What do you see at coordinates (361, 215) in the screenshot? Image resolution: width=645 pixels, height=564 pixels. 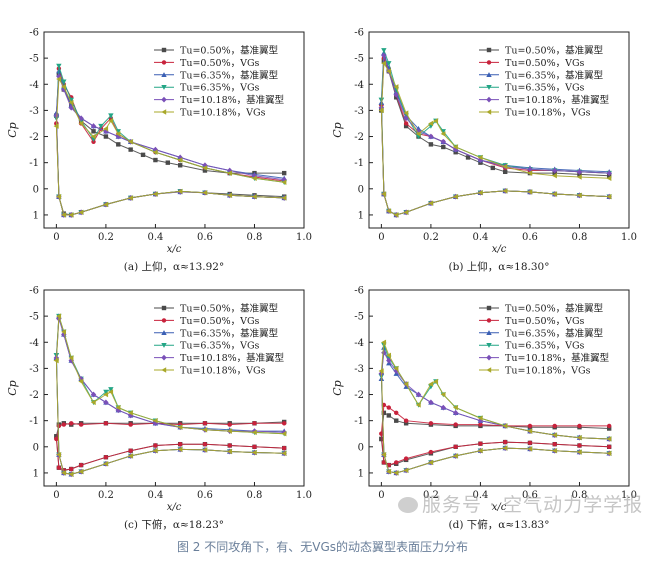 I see `y-tick-label: 1` at bounding box center [361, 215].